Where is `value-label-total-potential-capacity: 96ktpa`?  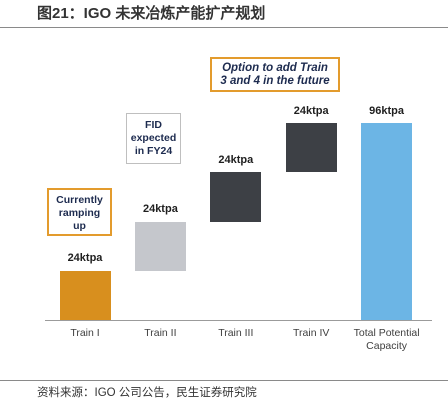 value-label-total-potential-capacity: 96ktpa is located at coordinates (387, 110).